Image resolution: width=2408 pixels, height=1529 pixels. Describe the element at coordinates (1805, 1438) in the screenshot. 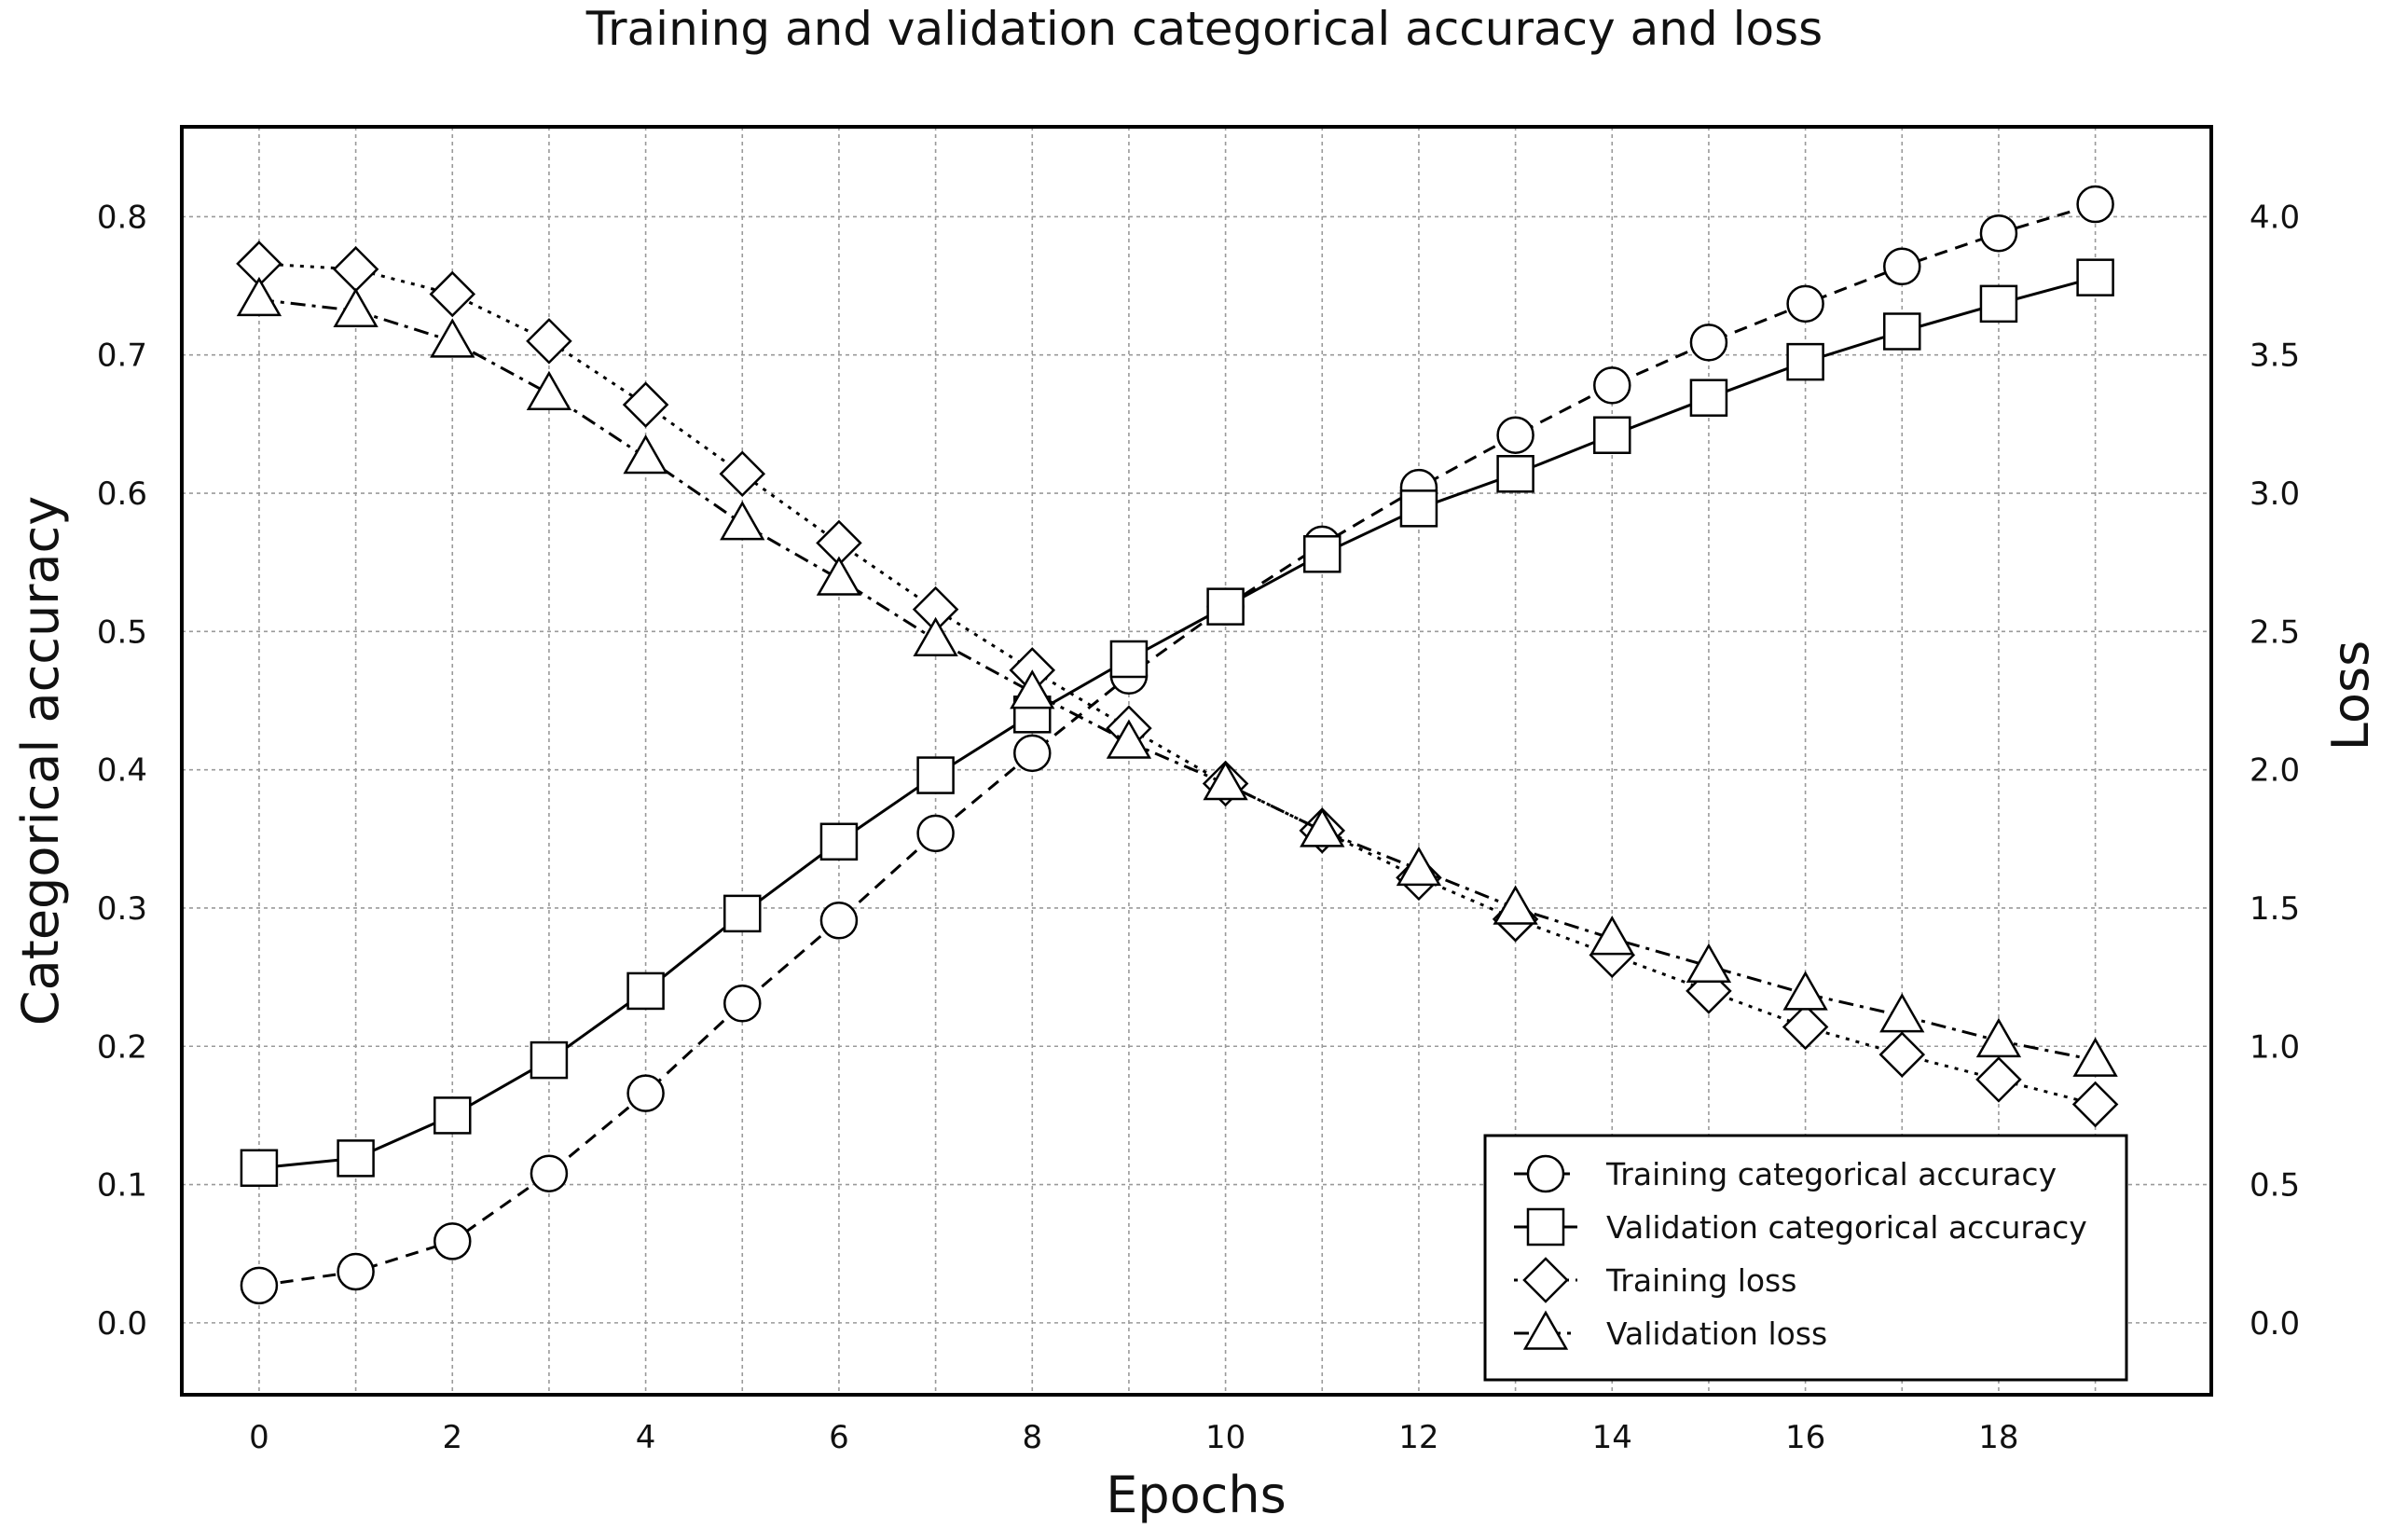

I see `x-tick-label: 16` at that location.